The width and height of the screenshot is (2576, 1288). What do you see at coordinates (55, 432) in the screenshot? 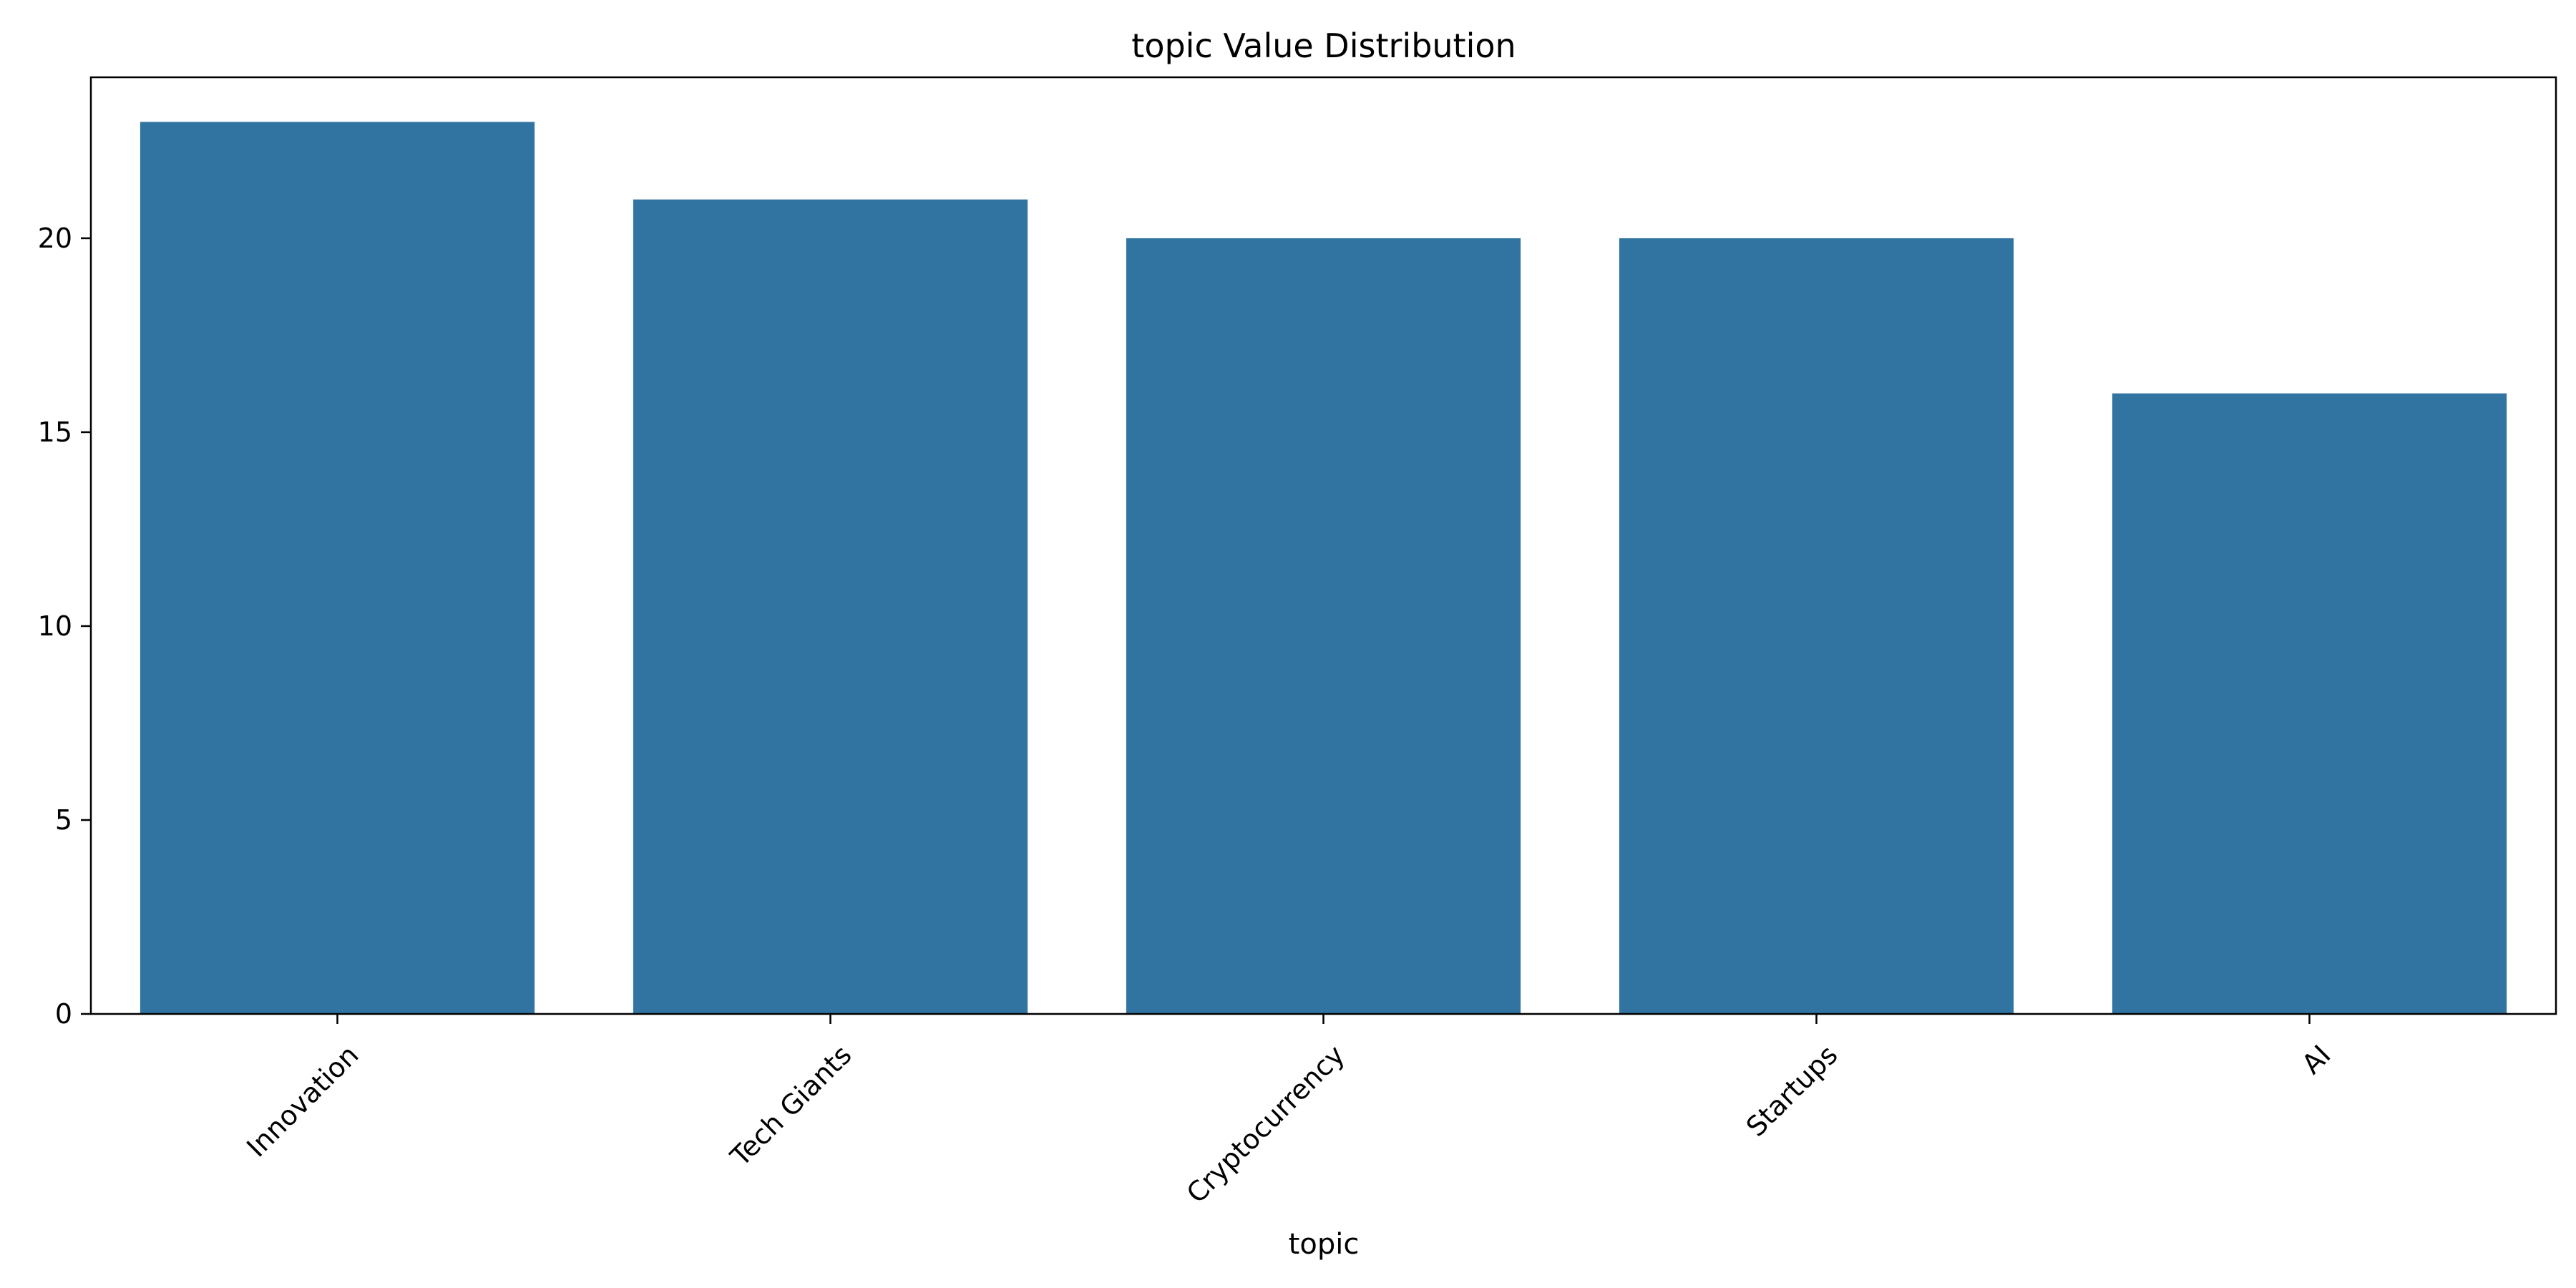
I see `y-tick-label: 15` at bounding box center [55, 432].